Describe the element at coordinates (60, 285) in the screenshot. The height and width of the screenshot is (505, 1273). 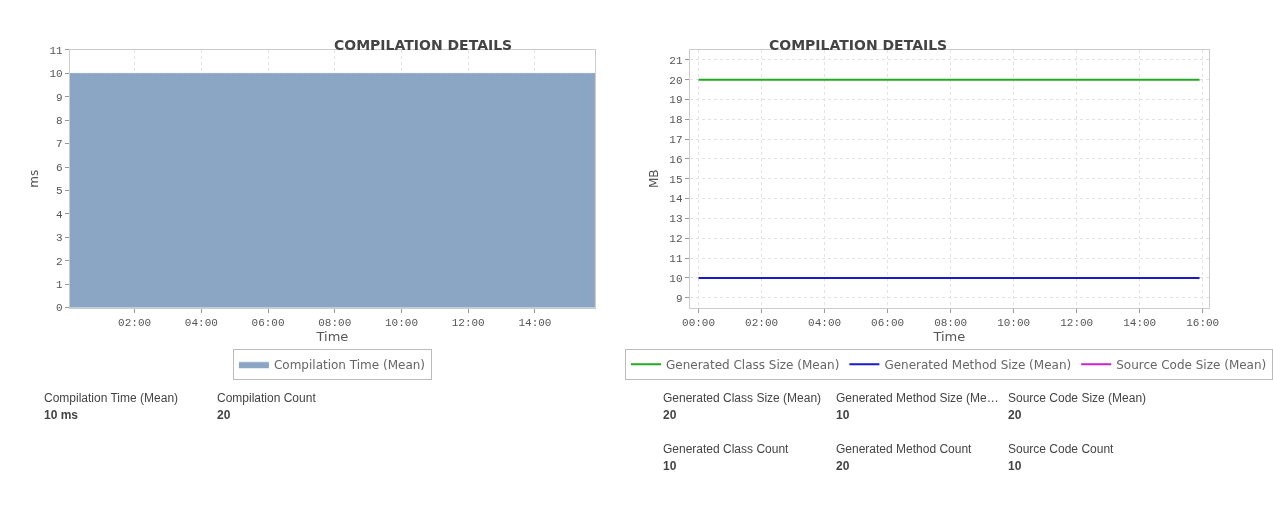
I see `y-tick-label: 1` at that location.